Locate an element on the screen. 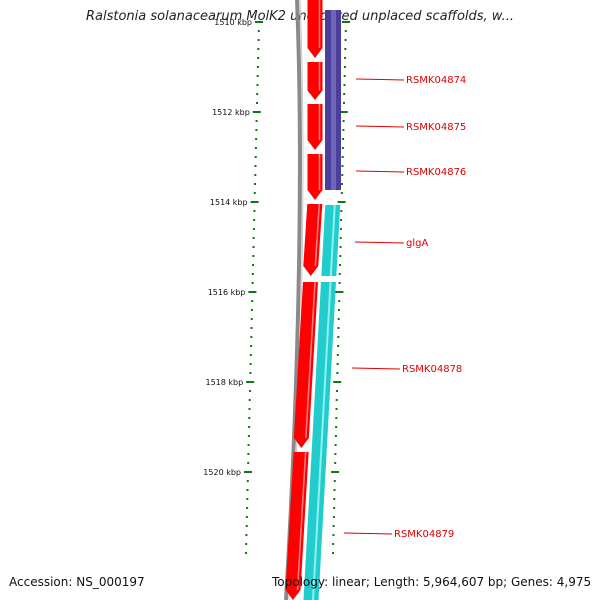 This screenshot has width=600, height=600. cds-track is located at coordinates (304, 300).